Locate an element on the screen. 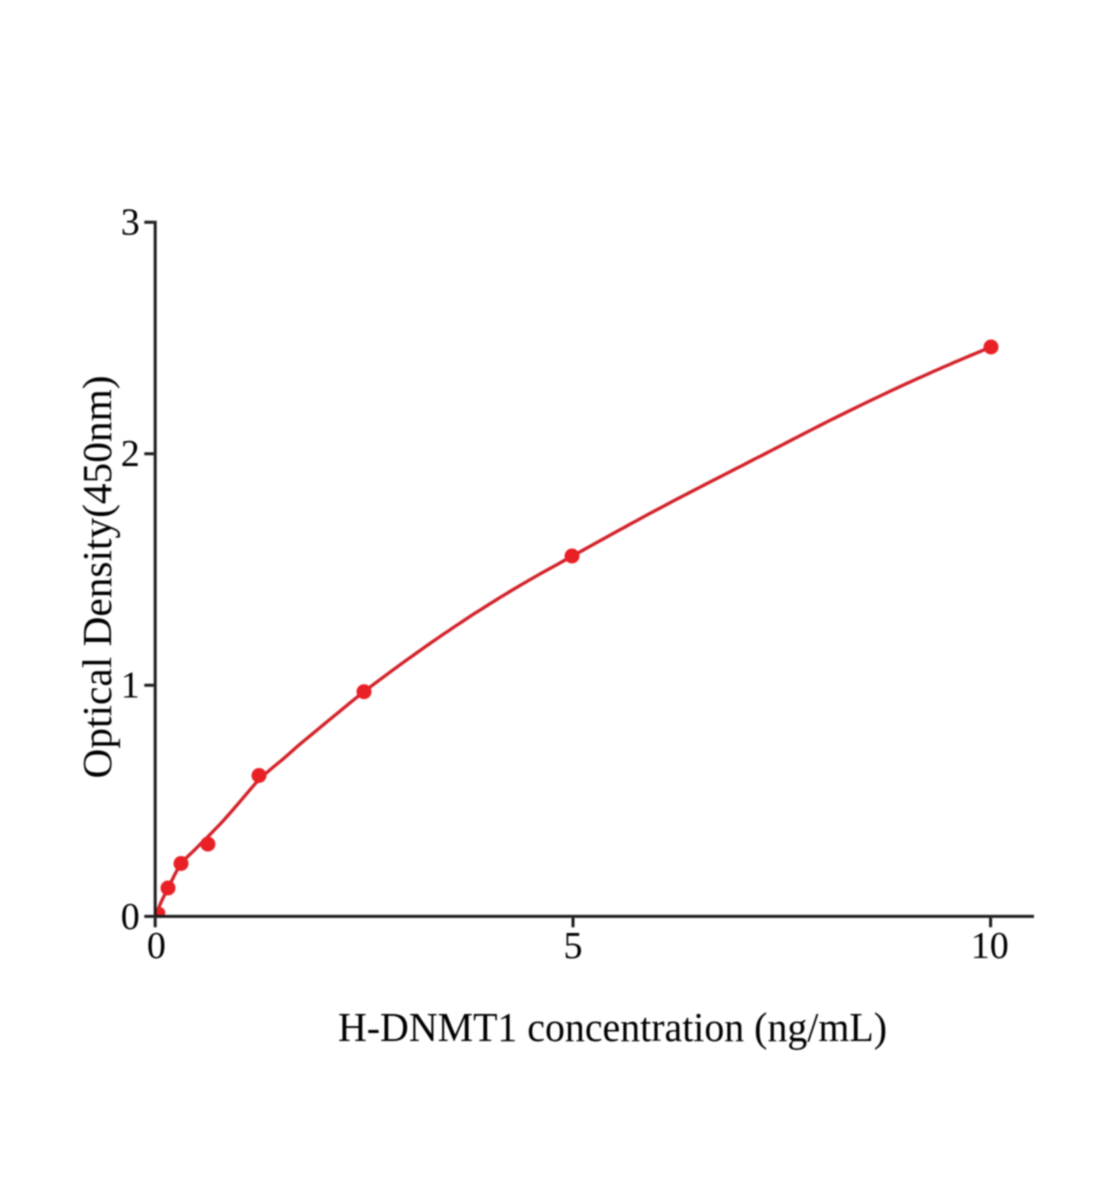  svg-text: 2 is located at coordinates (130, 454).